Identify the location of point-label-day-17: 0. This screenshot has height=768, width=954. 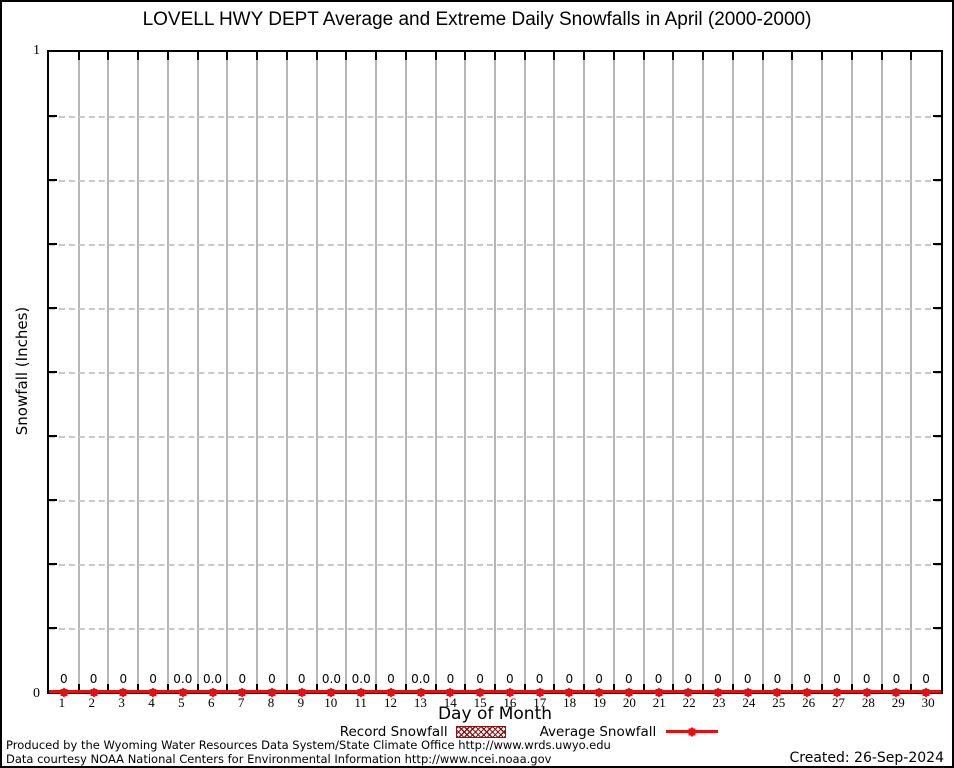
(539, 679).